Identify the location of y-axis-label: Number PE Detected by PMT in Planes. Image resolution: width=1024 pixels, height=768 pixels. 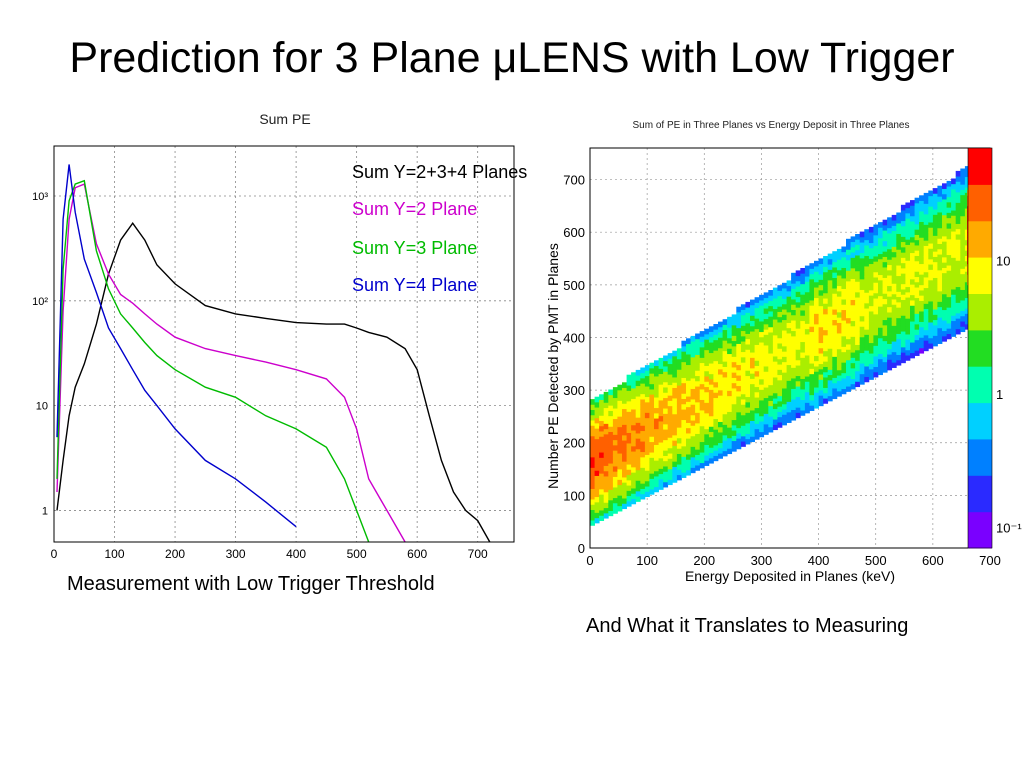
(553, 366).